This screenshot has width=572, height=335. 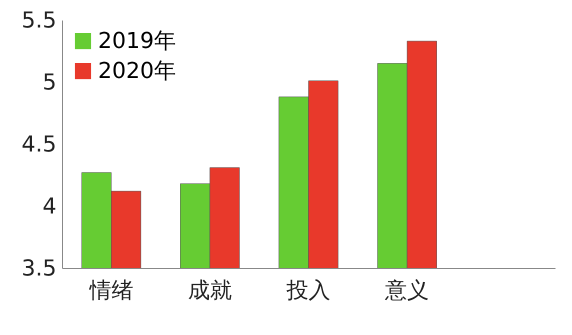 I want to click on y-tick-label: 5.5, so click(x=39, y=21).